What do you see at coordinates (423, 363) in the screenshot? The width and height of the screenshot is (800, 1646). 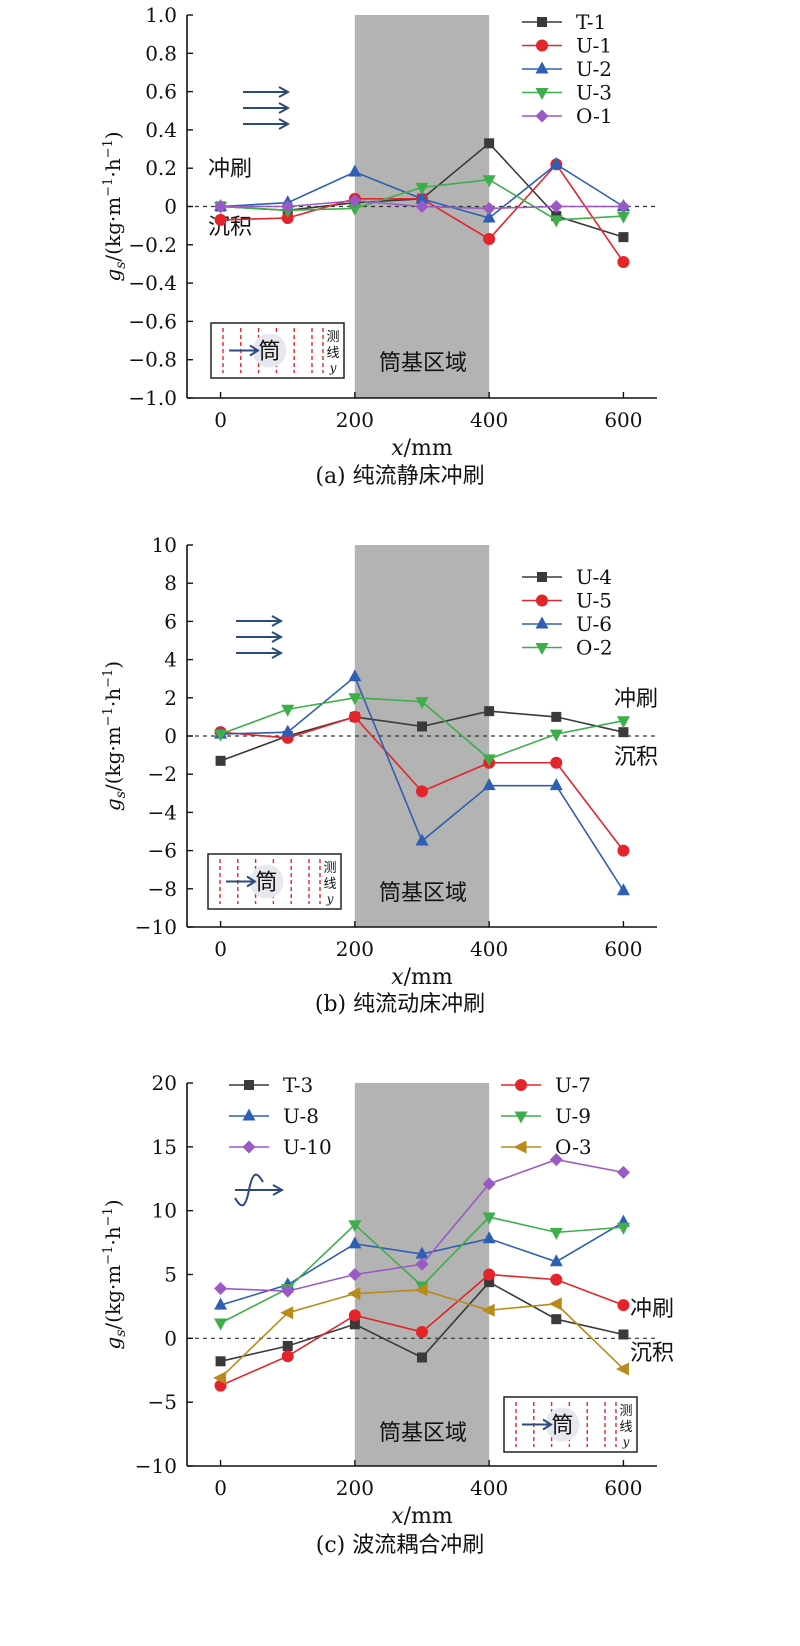 I see `region-label: 筒基区域` at bounding box center [423, 363].